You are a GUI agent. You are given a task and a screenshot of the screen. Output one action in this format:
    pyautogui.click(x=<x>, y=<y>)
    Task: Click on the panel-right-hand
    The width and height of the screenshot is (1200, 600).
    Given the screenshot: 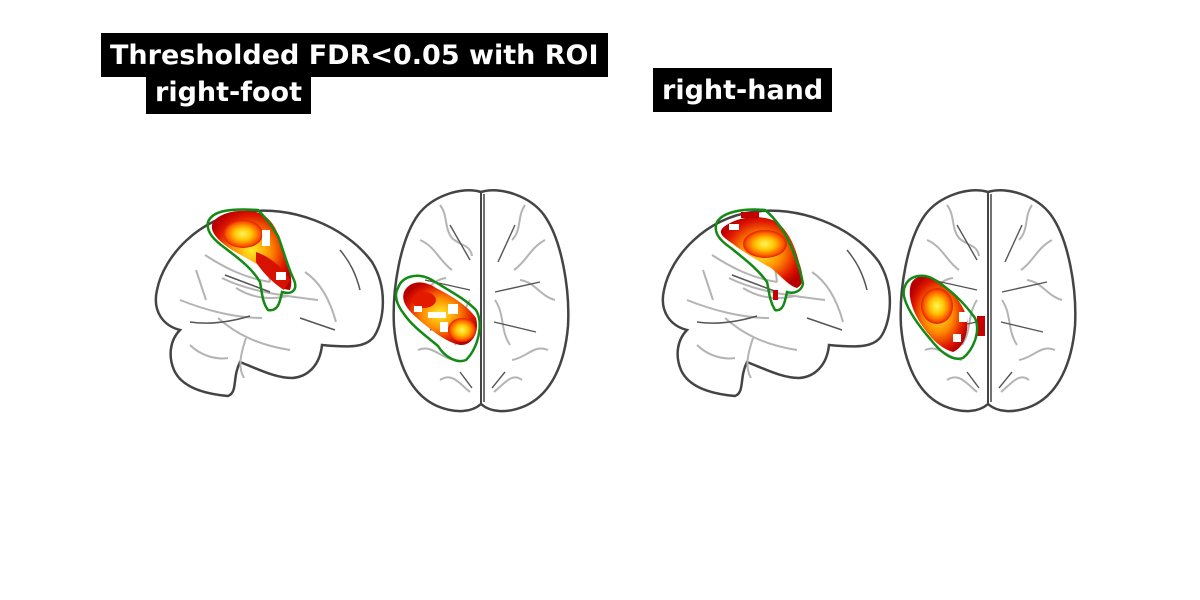 What is the action you would take?
    pyautogui.click(x=869, y=301)
    